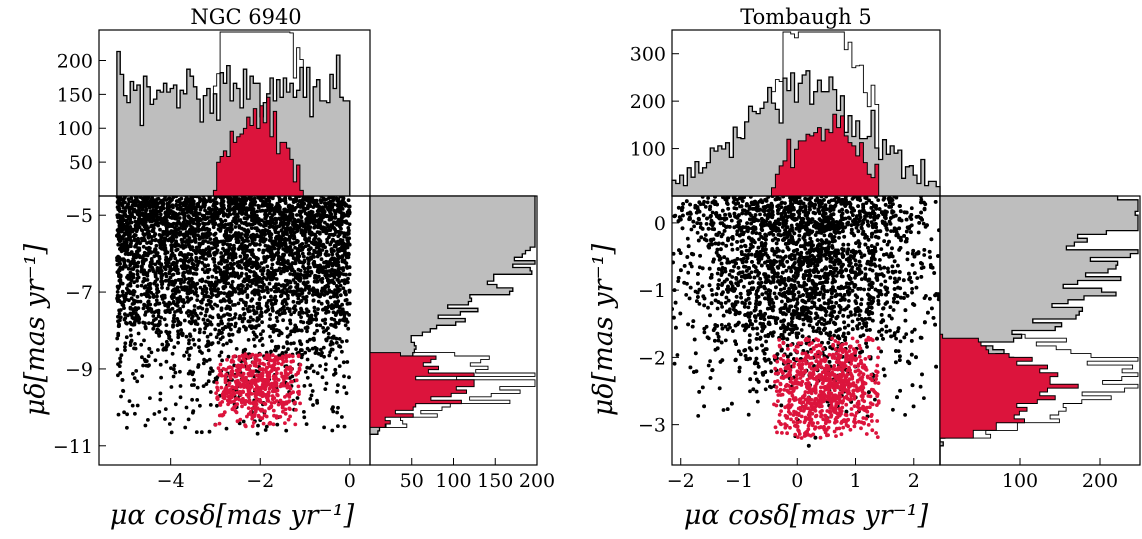  I want to click on y-tick-label: −11, so click(73, 447).